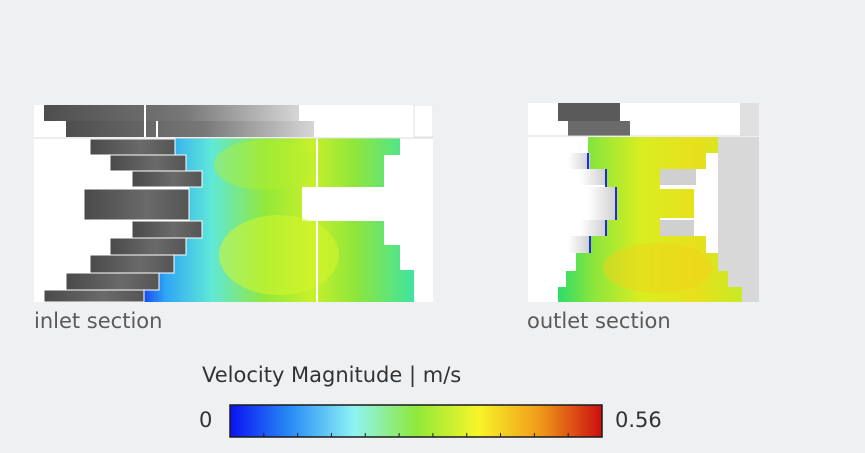  Describe the element at coordinates (658, 268) in the screenshot. I see `outlet-fast-core` at that location.